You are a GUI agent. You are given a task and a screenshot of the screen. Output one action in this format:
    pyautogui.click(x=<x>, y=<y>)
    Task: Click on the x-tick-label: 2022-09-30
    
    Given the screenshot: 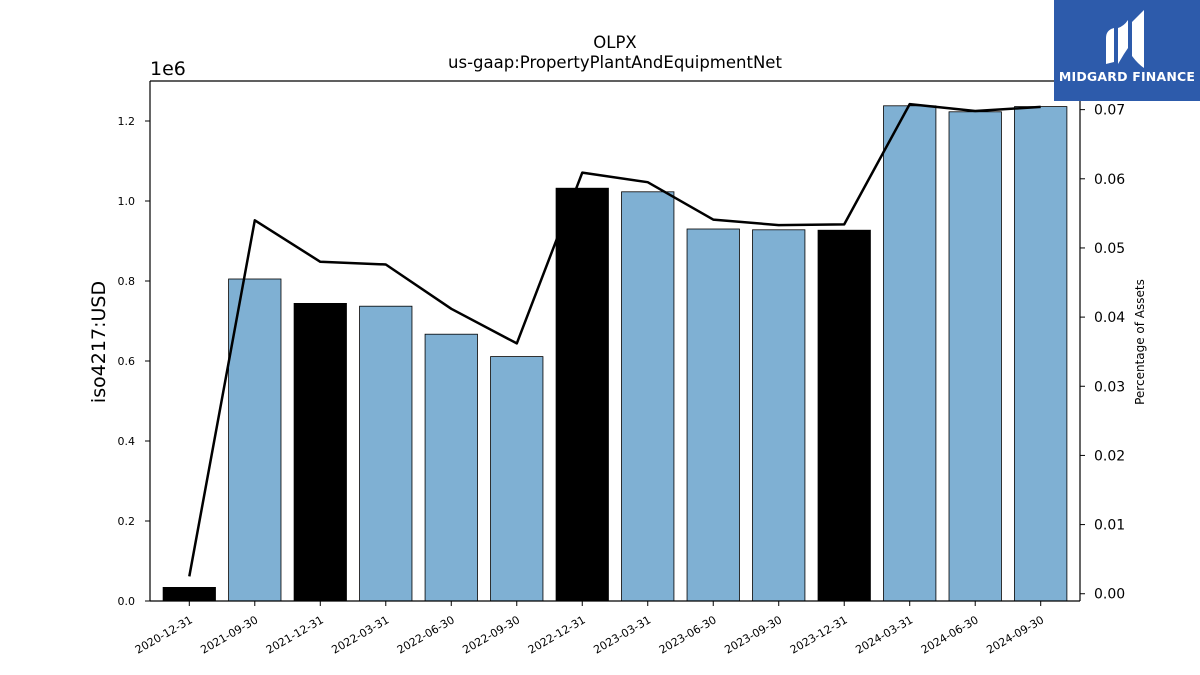 What is the action you would take?
    pyautogui.click(x=491, y=634)
    